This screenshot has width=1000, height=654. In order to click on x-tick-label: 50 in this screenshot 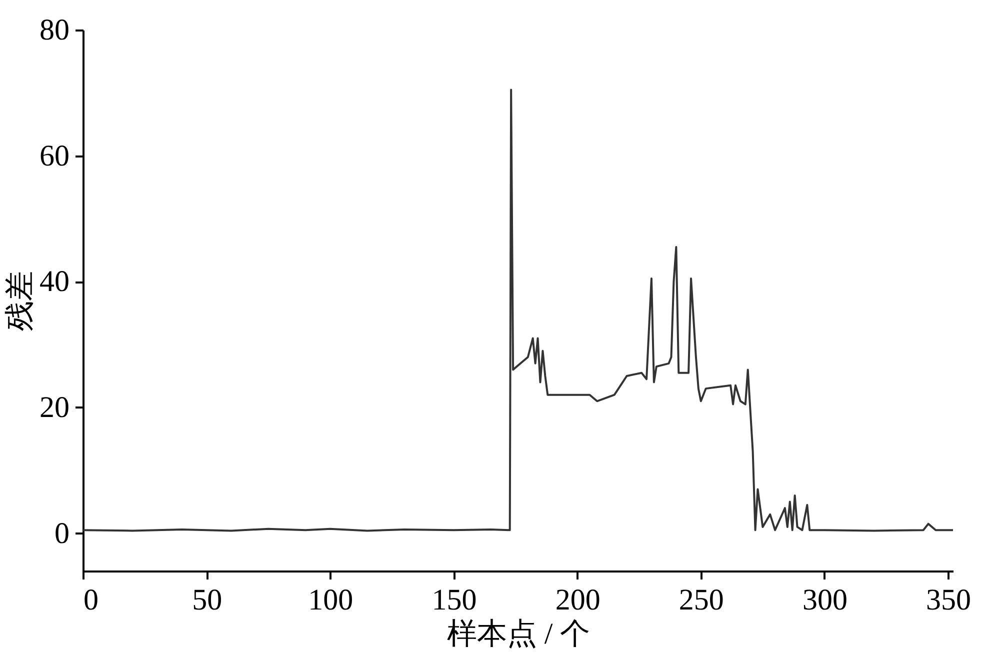, I will do `click(207, 600)`.